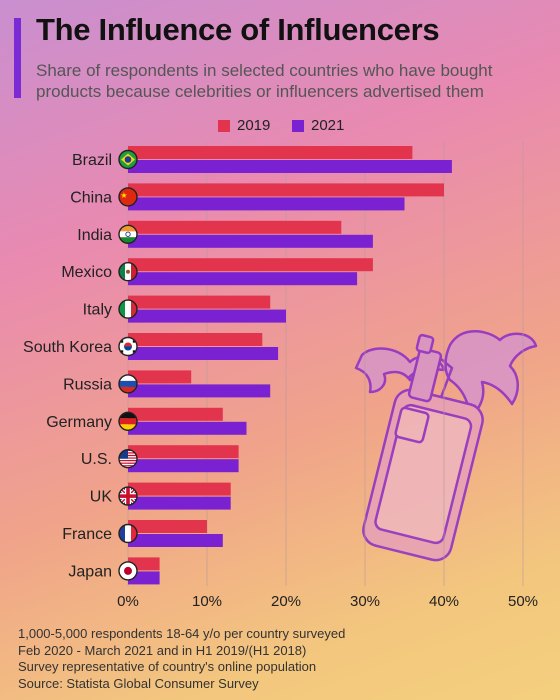  Describe the element at coordinates (128, 459) in the screenshot. I see `us-flag-icon` at that location.